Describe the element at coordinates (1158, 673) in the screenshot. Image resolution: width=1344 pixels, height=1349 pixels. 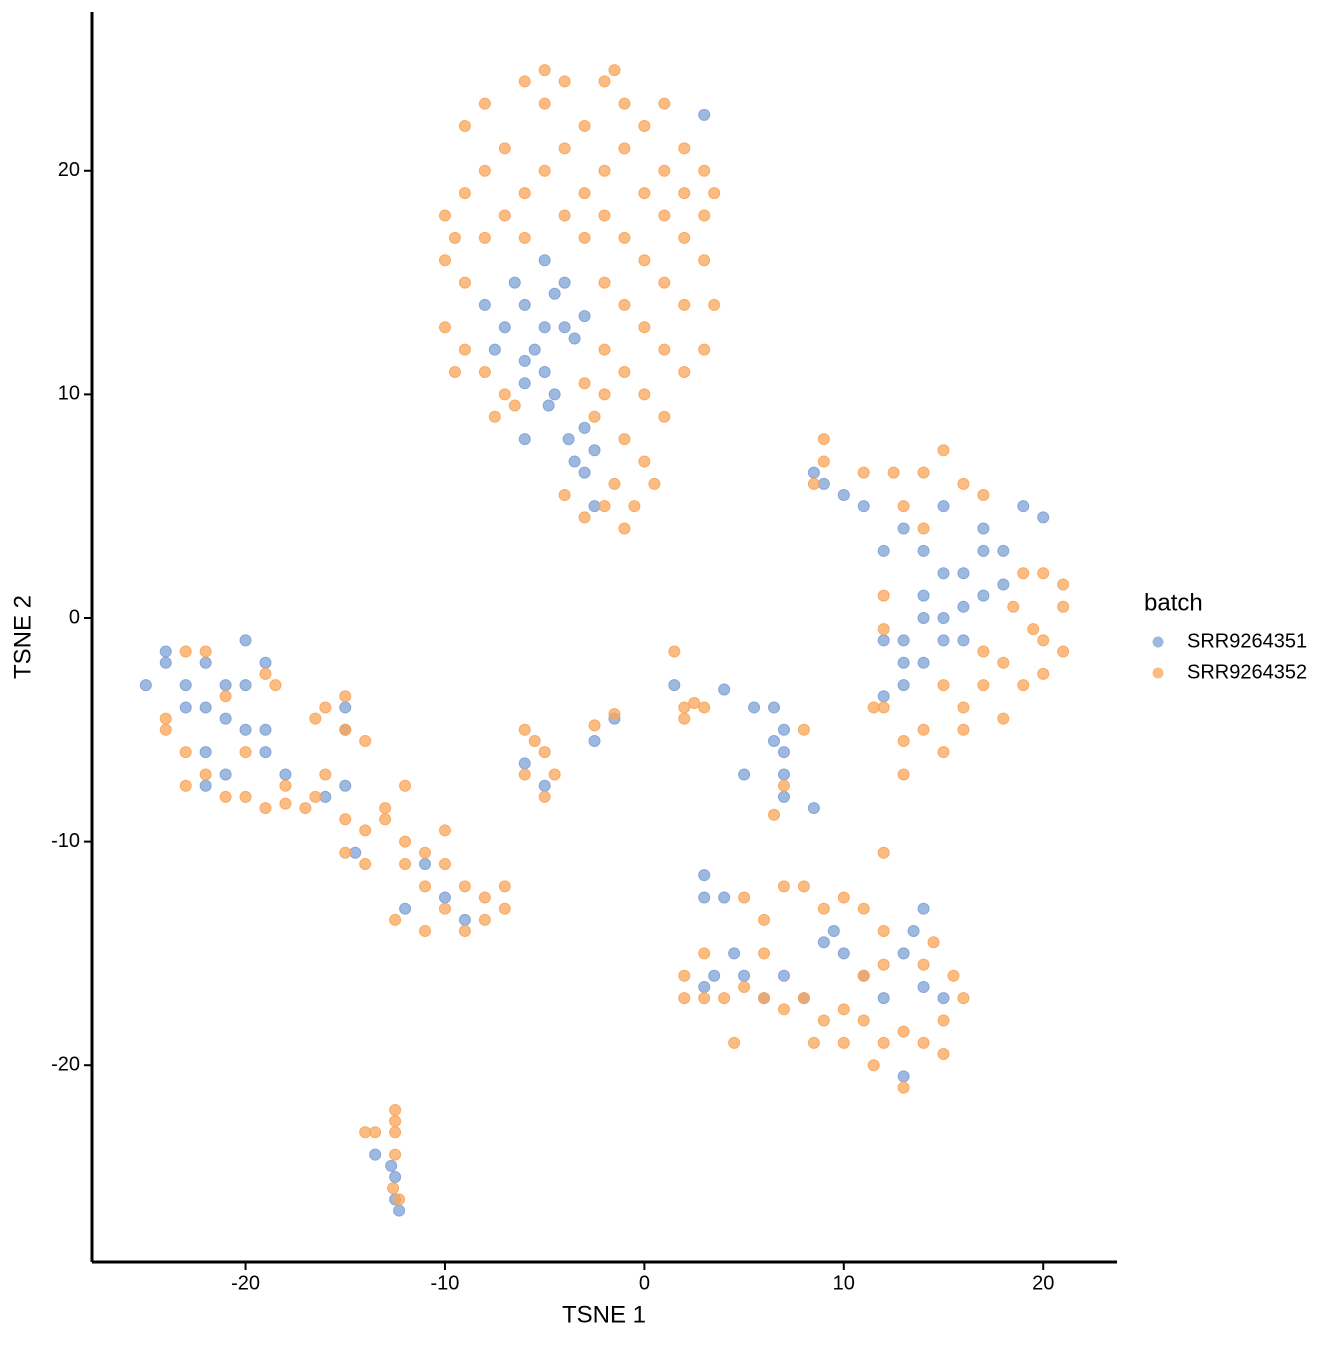
I see `legend-marker` at that location.